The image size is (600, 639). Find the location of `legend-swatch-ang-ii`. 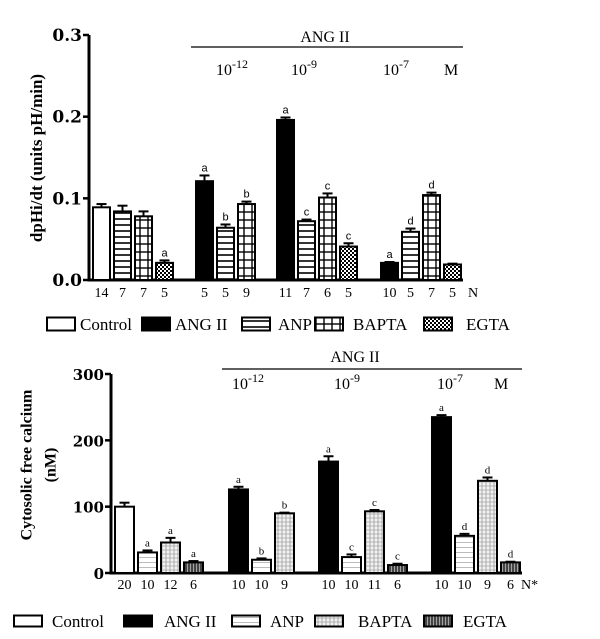

legend-swatch-ang-ii is located at coordinates (138, 621).